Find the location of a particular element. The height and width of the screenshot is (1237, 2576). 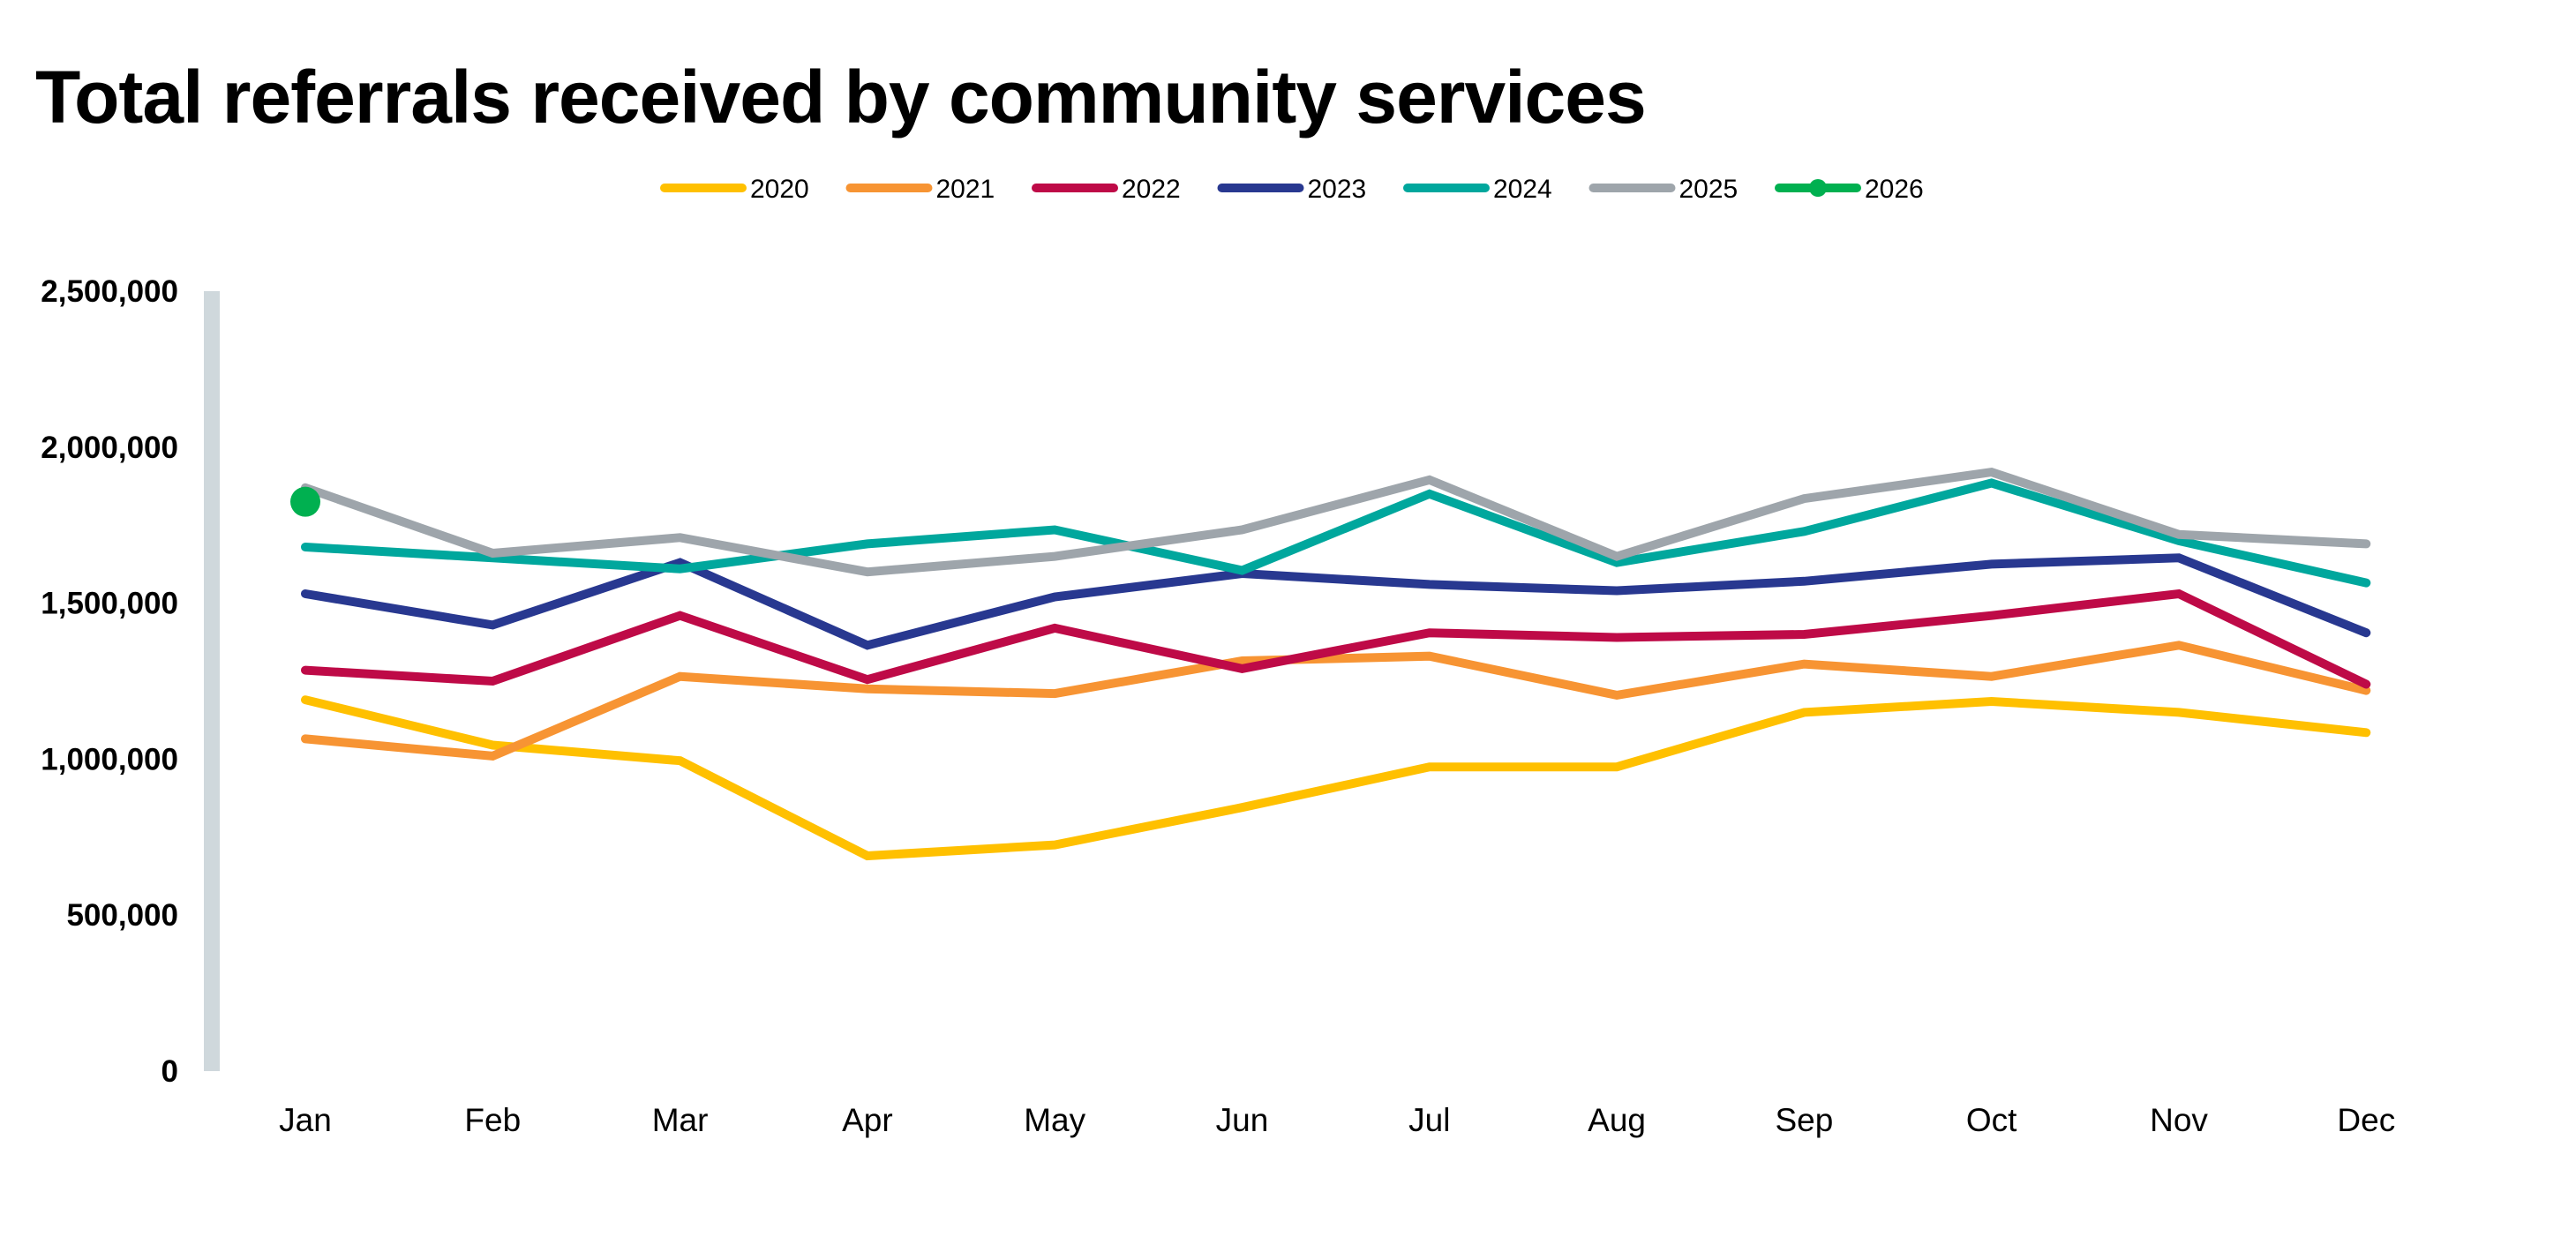

legend-label: 2021 is located at coordinates (965, 189).